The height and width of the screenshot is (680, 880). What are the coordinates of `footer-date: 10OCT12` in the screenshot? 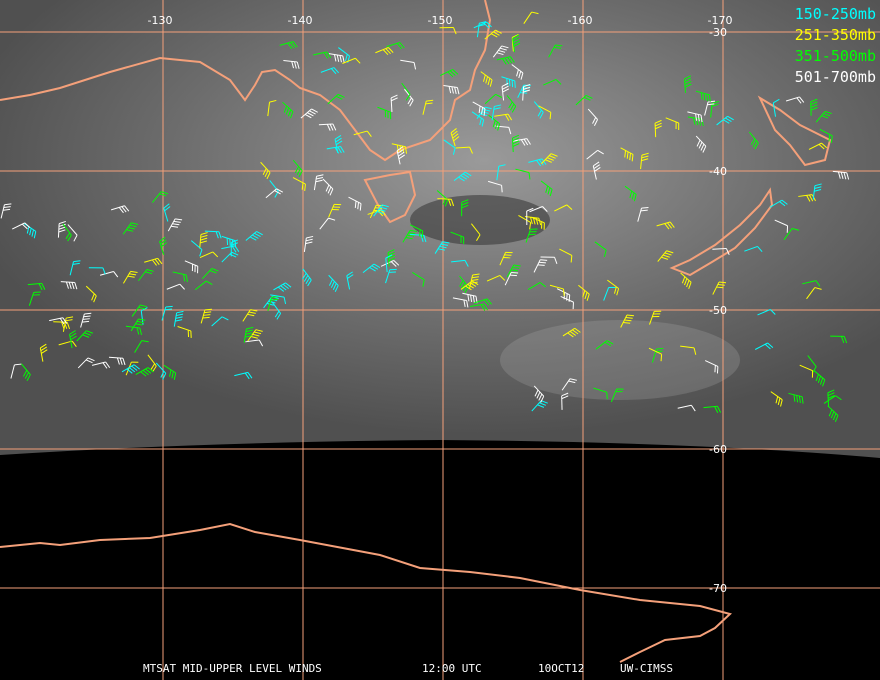 It's located at (561, 668).